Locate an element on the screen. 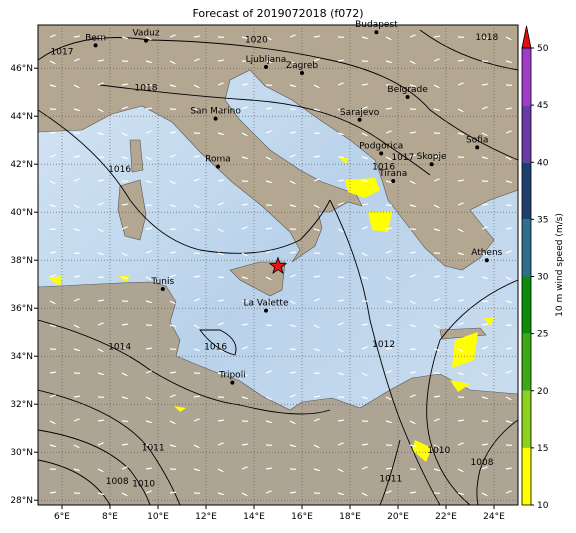 The height and width of the screenshot is (533, 576). city-label: Ljubljana is located at coordinates (266, 60).